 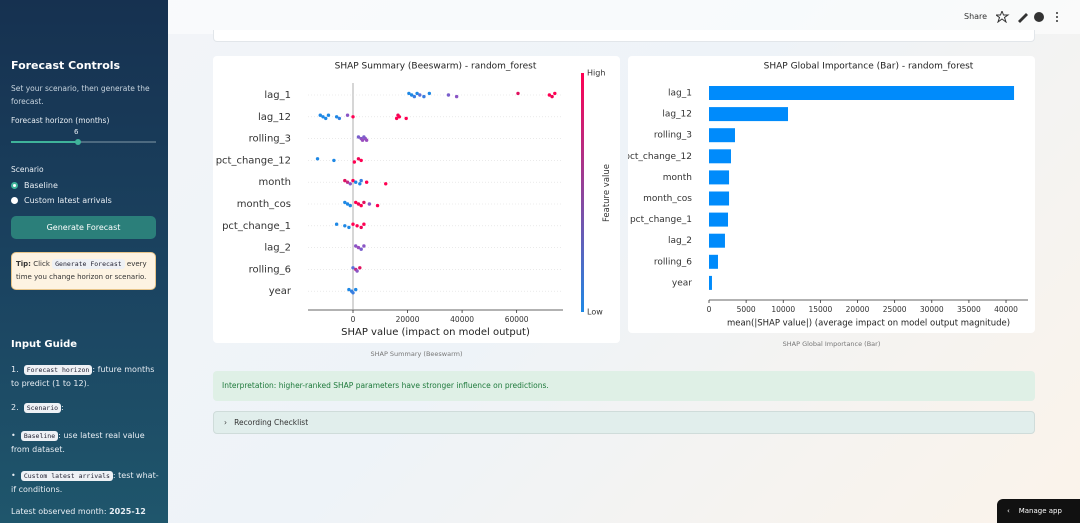 I want to click on latest-month: Latest observed month: 2025-12, so click(x=78, y=511).